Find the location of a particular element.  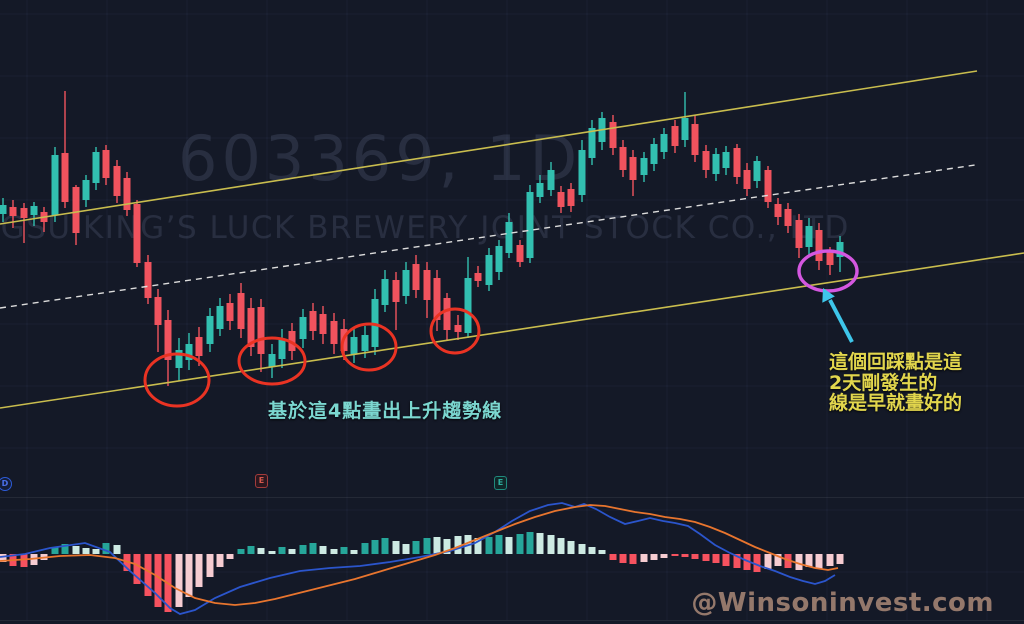

macd-line is located at coordinates (418, 558).